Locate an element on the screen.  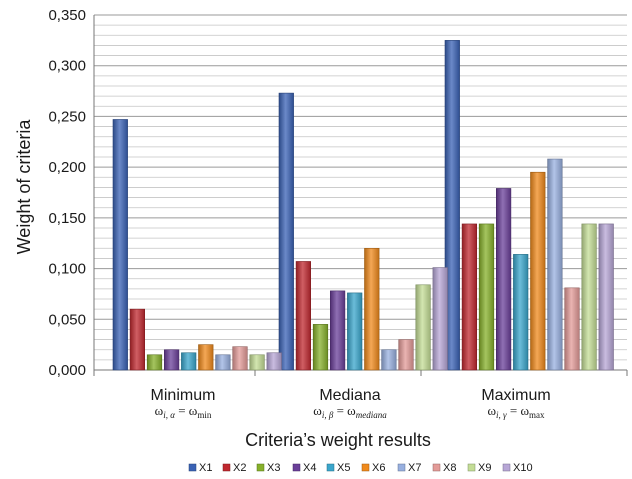
y-tick-label: 0,000 is located at coordinates (67, 370).